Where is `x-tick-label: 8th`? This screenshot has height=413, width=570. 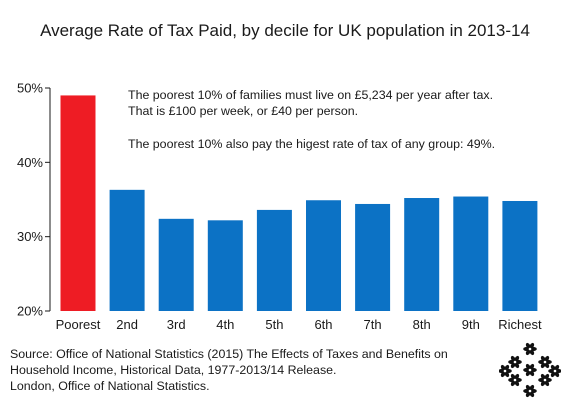 x-tick-label: 8th is located at coordinates (422, 324).